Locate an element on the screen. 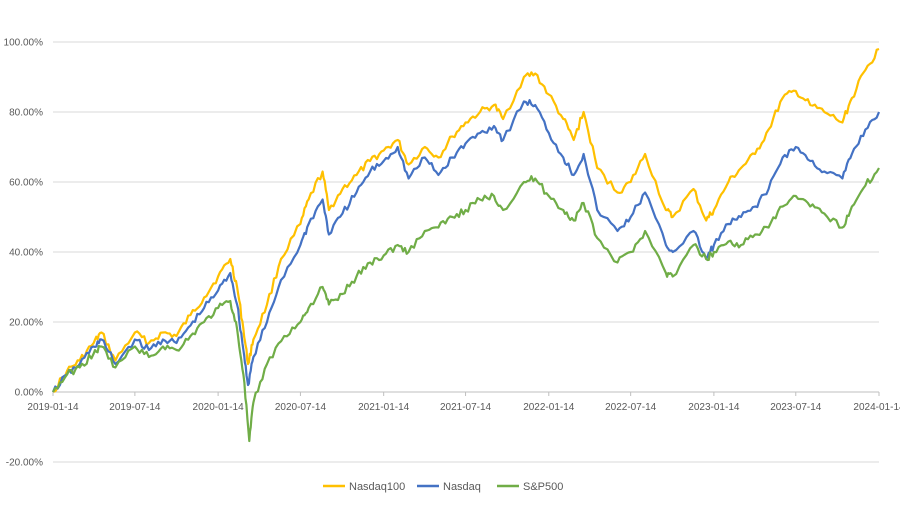 Image resolution: width=900 pixels, height=505 pixels. x-tick-label: 2021-07-14 is located at coordinates (466, 407).